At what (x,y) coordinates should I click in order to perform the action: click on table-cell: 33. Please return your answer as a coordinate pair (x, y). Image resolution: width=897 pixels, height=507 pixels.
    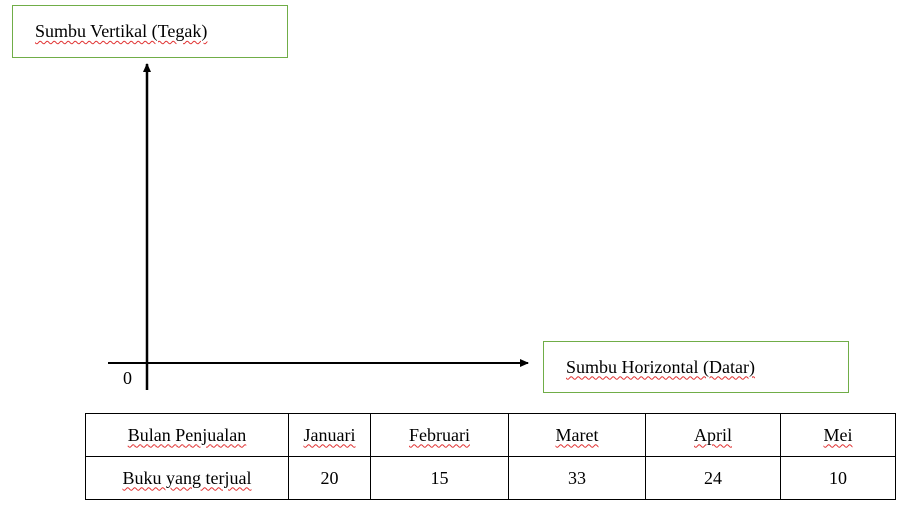
    Looking at the image, I should click on (577, 478).